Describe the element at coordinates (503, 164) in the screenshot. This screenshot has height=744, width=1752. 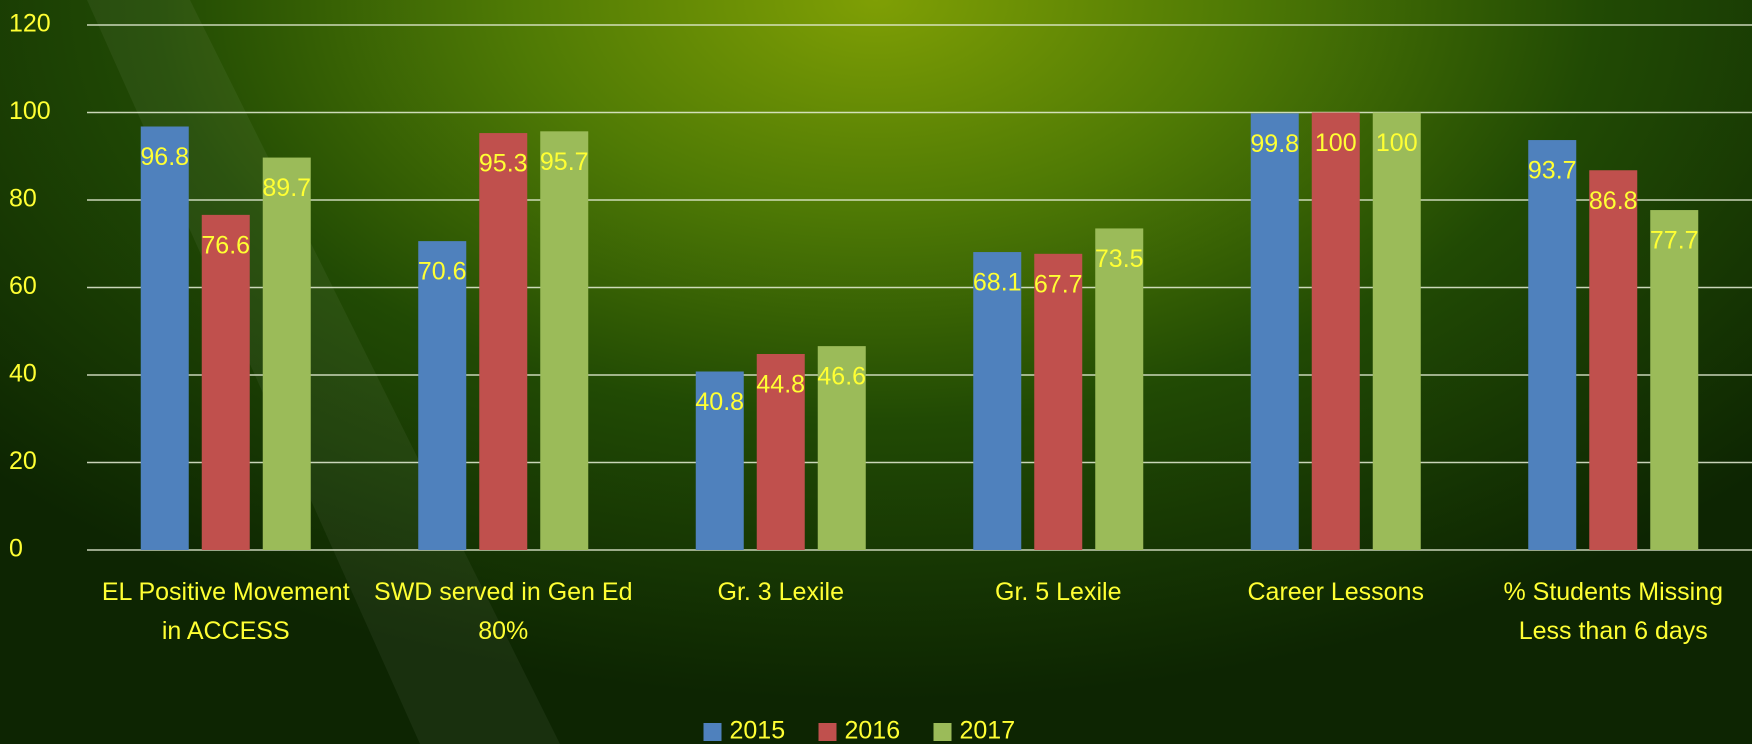
I see `data-label: 95.3` at that location.